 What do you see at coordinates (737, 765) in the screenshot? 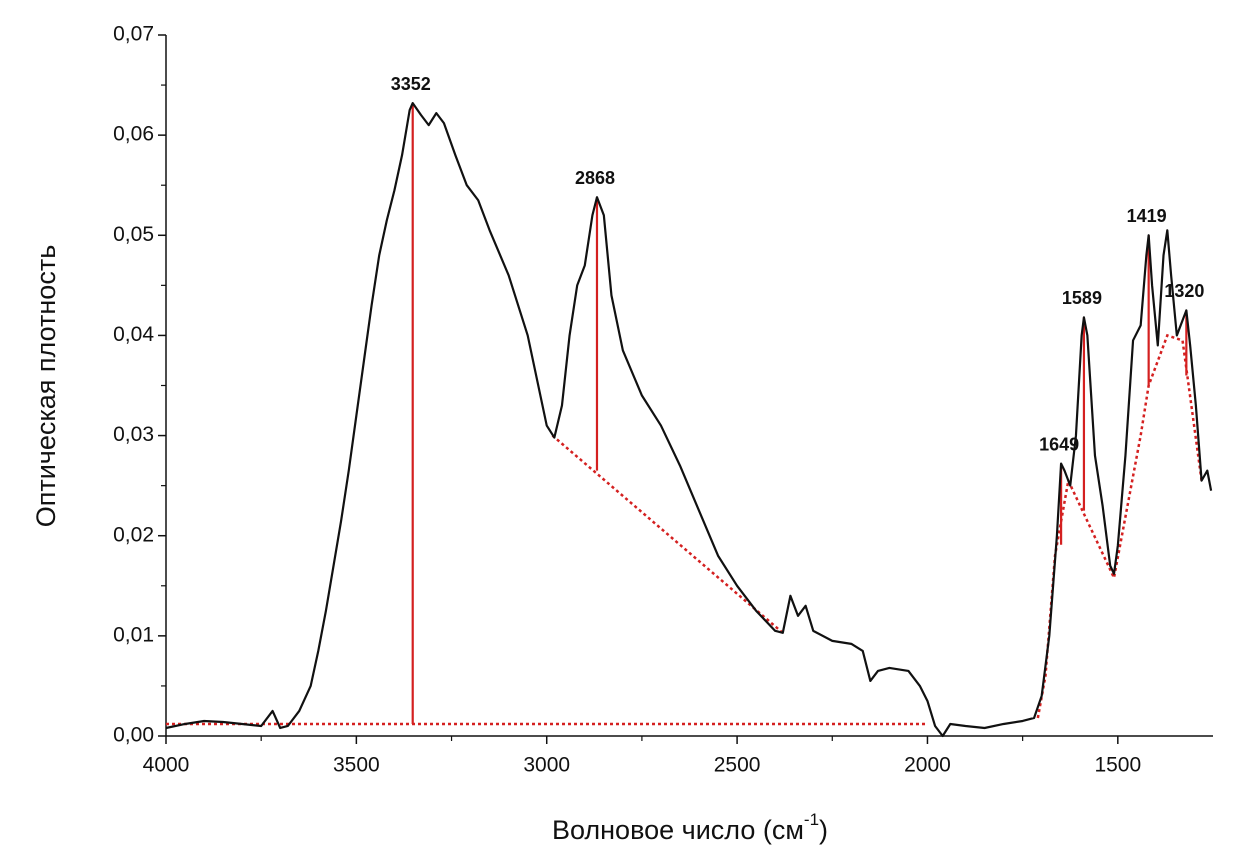
I see `x-tick-label: 2500` at bounding box center [737, 765].